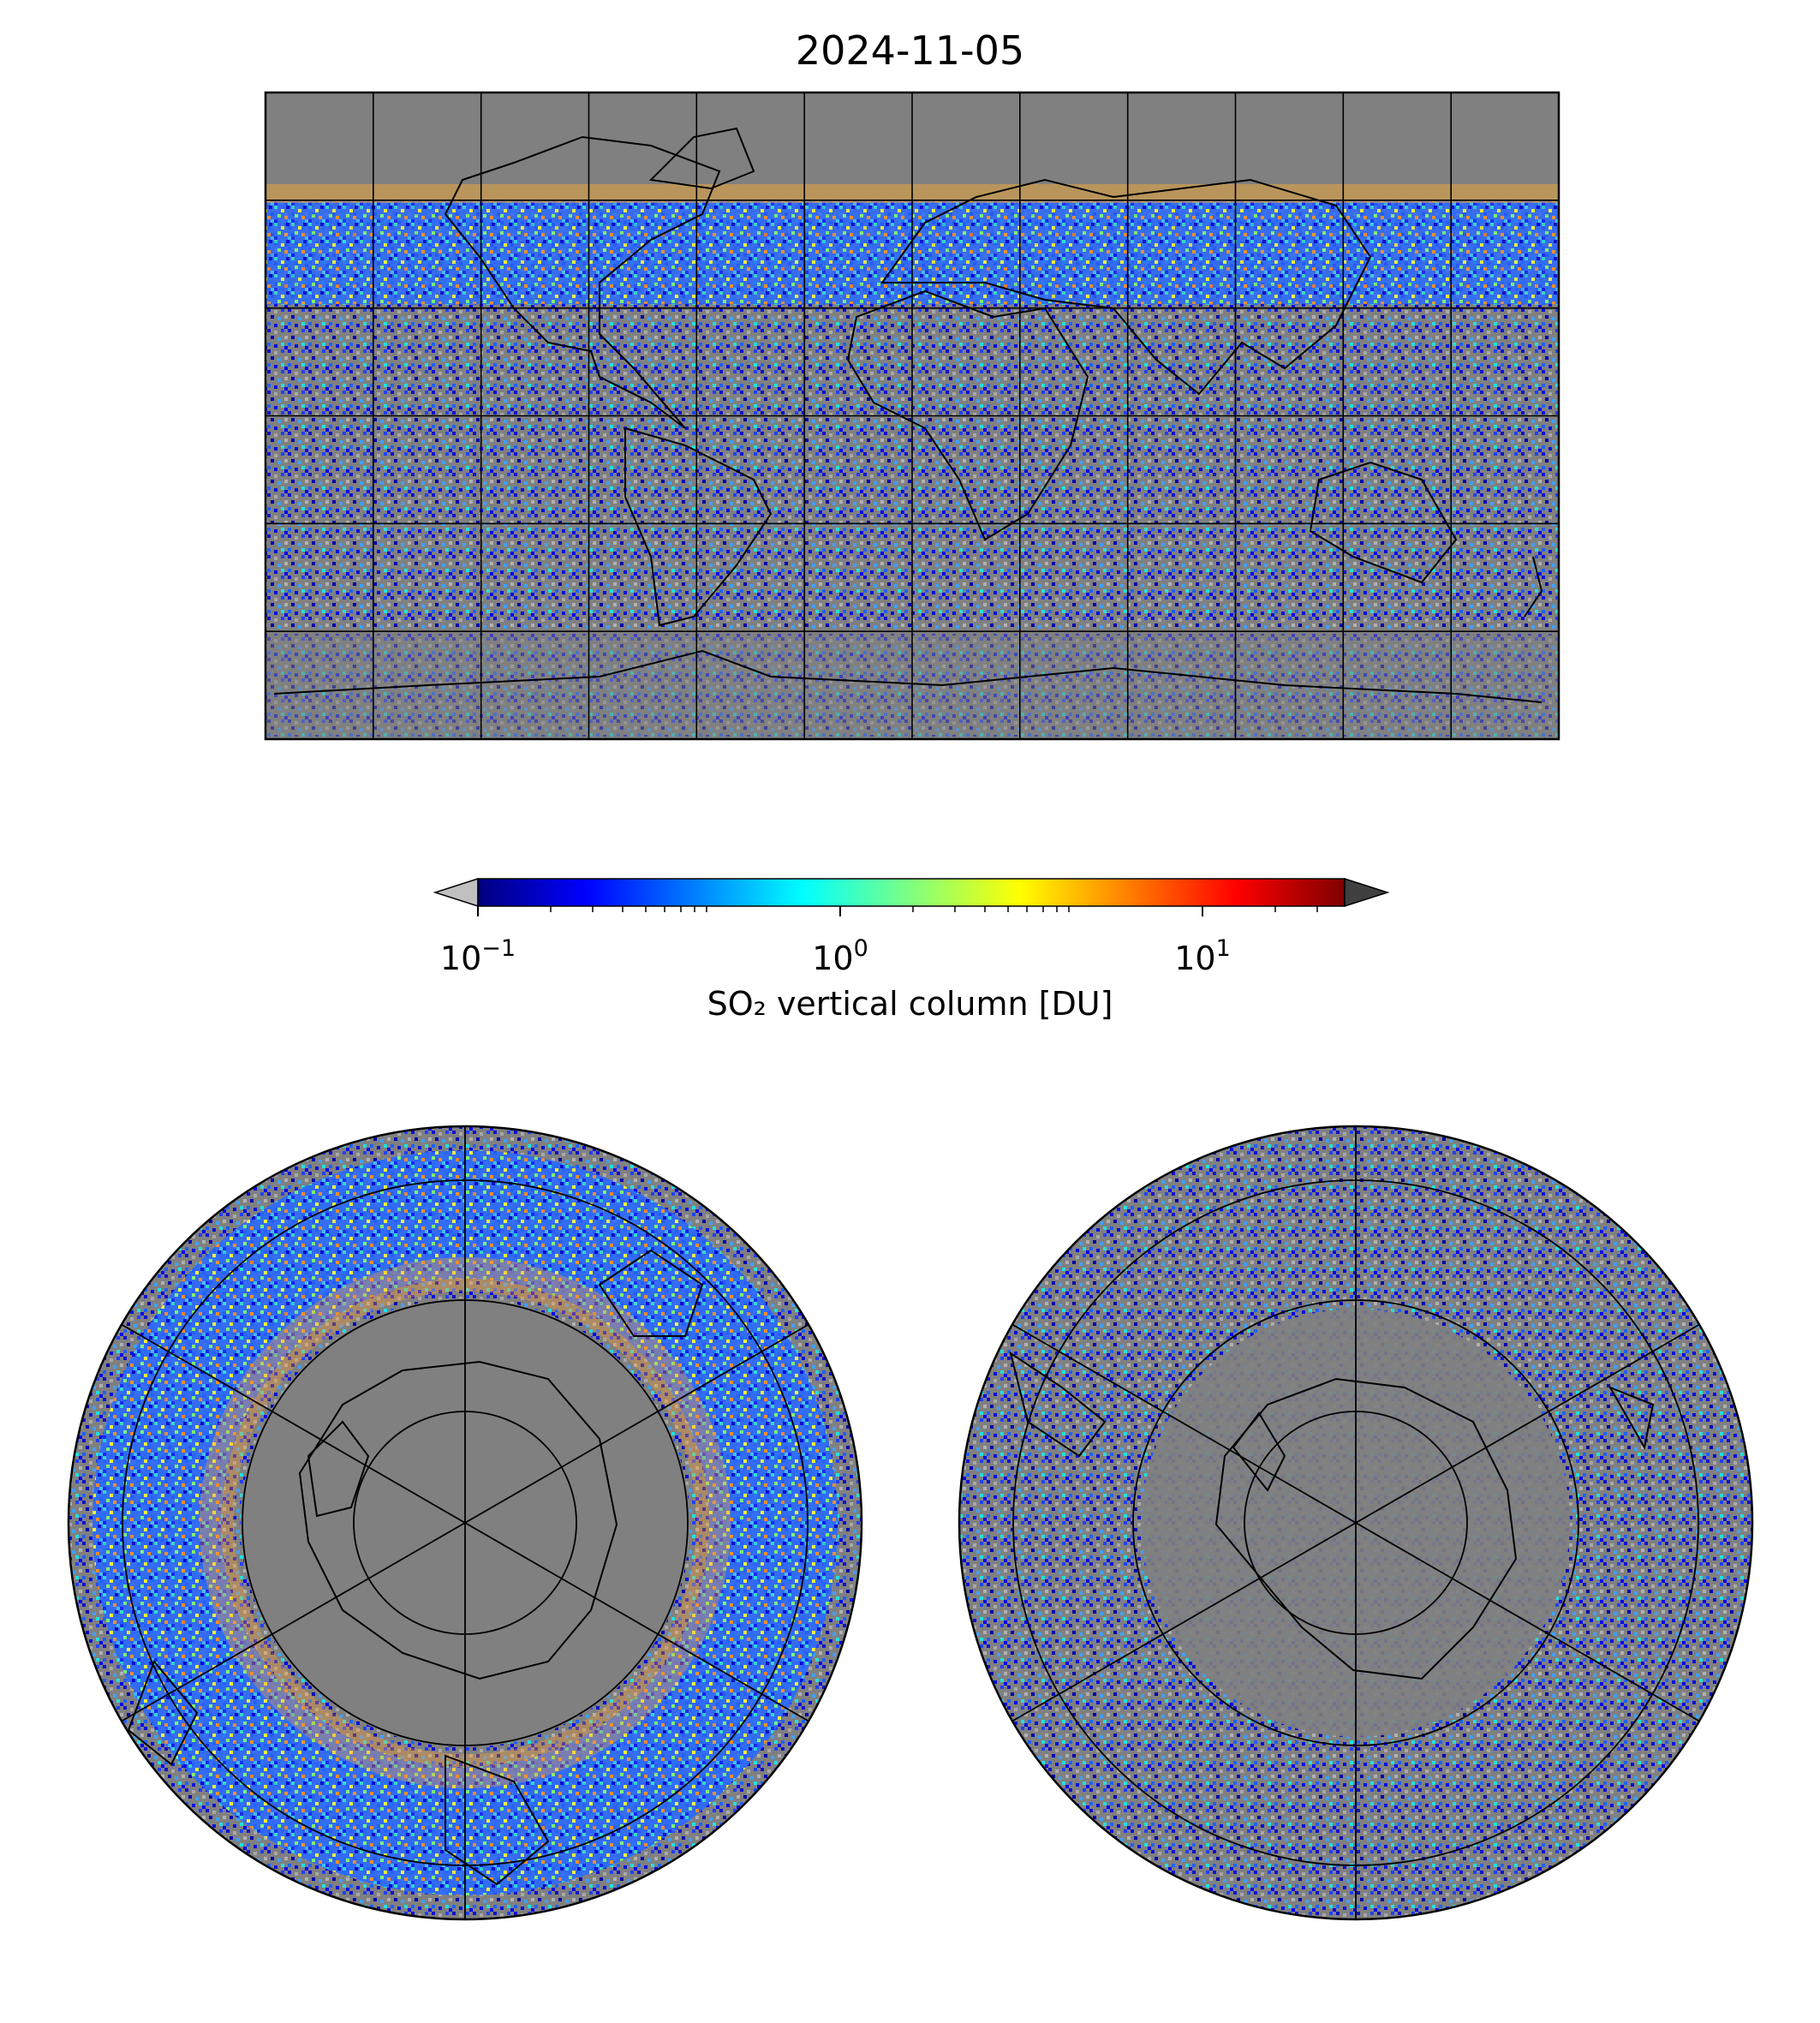  I want to click on colorbar-under-extension, so click(456, 892).